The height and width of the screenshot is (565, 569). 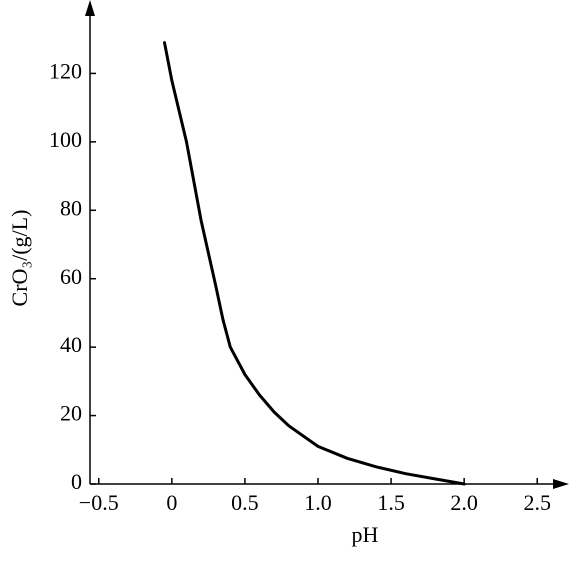 What do you see at coordinates (318, 502) in the screenshot?
I see `x-tick-label: 1.0` at bounding box center [318, 502].